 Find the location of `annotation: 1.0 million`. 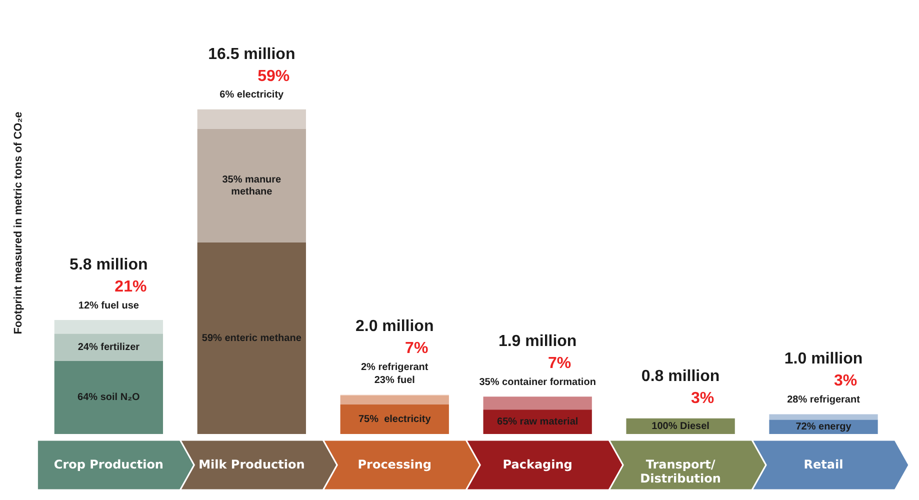

annotation: 1.0 million is located at coordinates (823, 359).